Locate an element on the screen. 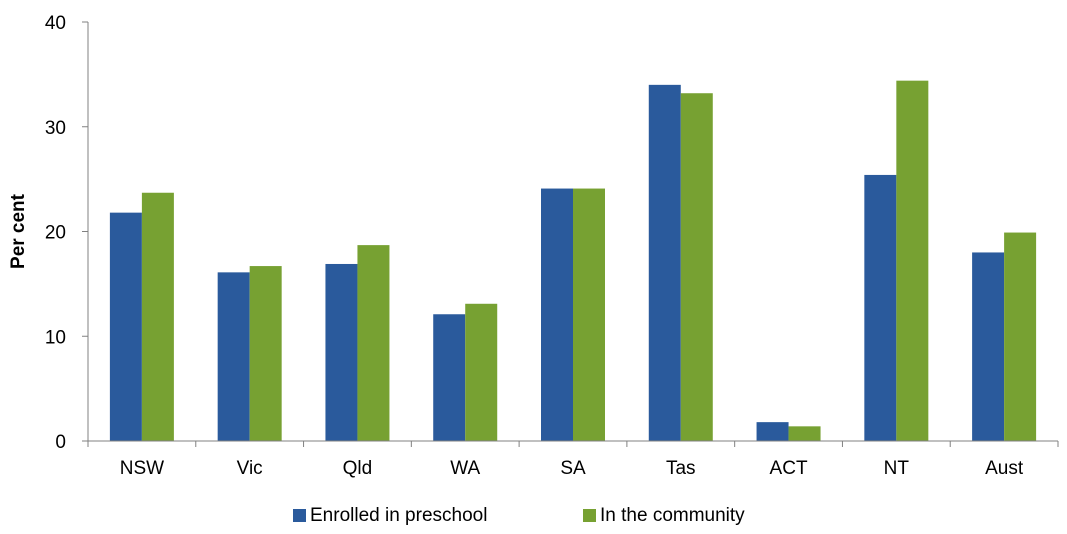 This screenshot has height=534, width=1067. x-tick-label: NT is located at coordinates (897, 468).